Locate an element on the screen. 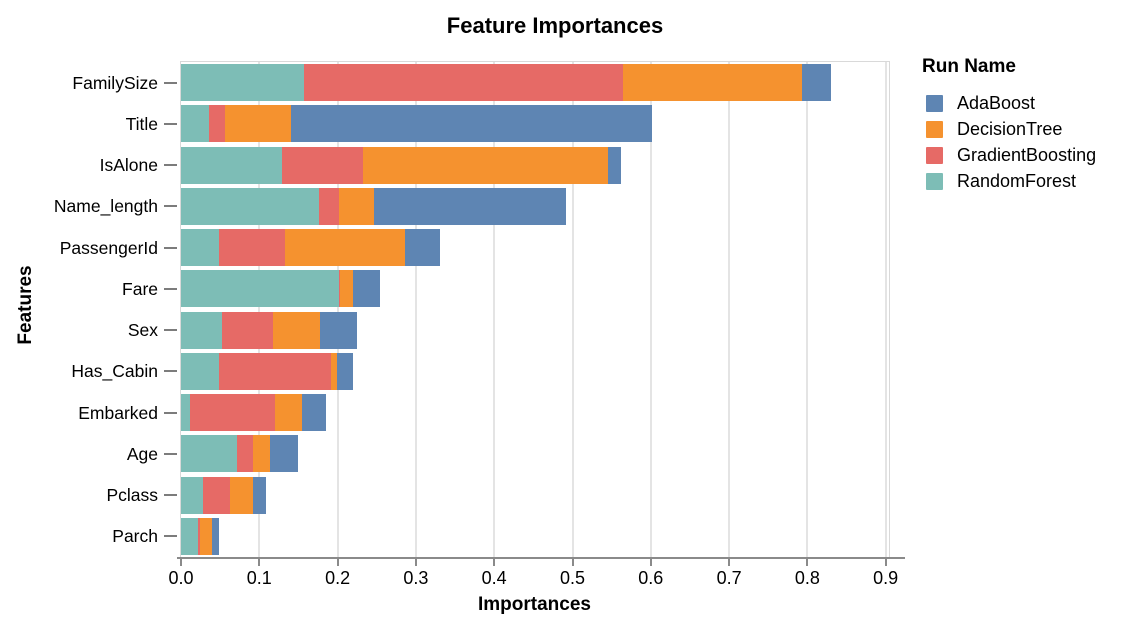 This screenshot has height=642, width=1136. y-axis-label: Embarked is located at coordinates (118, 412).